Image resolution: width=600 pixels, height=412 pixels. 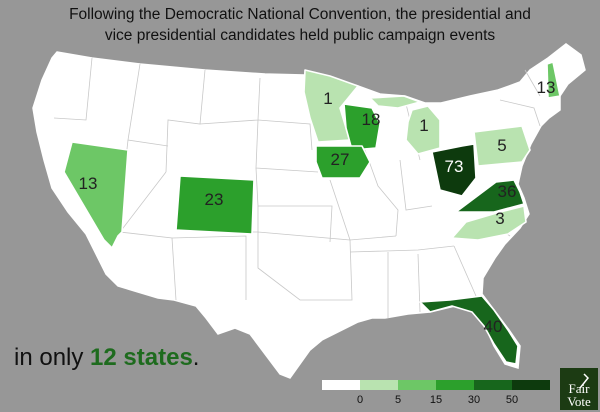 I want to click on legend-tick-50: 50, so click(x=512, y=400).